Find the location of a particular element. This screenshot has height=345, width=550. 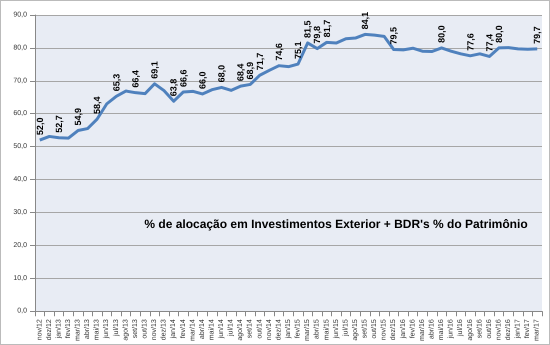

data-label: 66,0 is located at coordinates (202, 80).